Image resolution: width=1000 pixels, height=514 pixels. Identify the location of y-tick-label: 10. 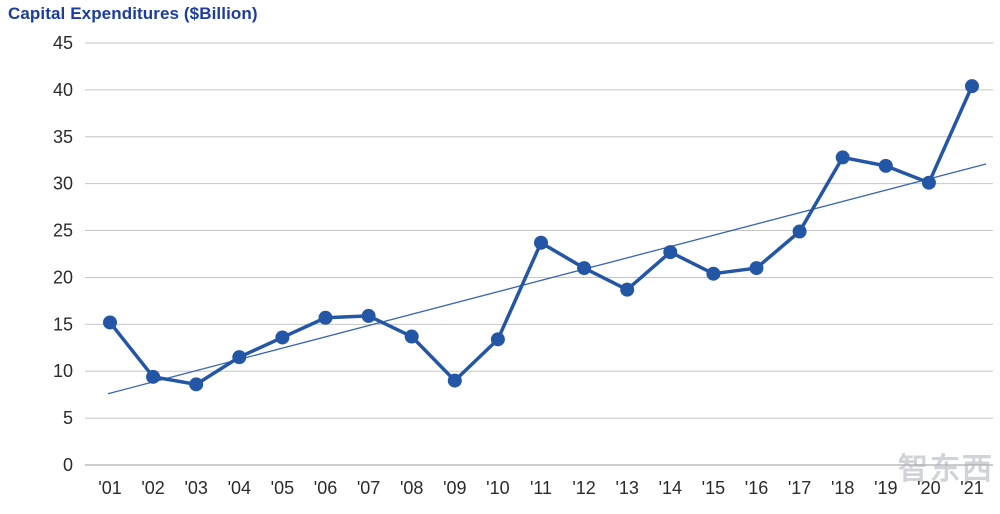
(63, 371).